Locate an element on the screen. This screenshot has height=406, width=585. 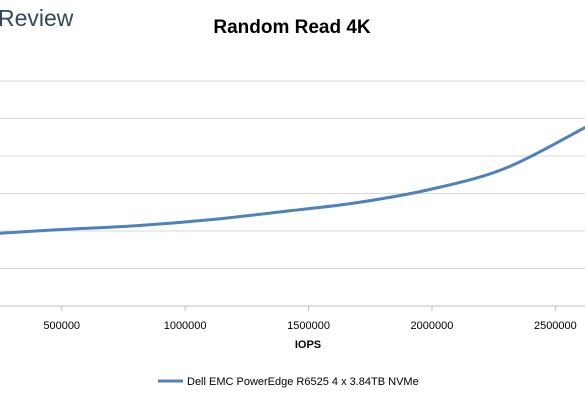
x-axis-ticks: 500000 1000000 1500000 2000000 2500000 is located at coordinates (310, 319).